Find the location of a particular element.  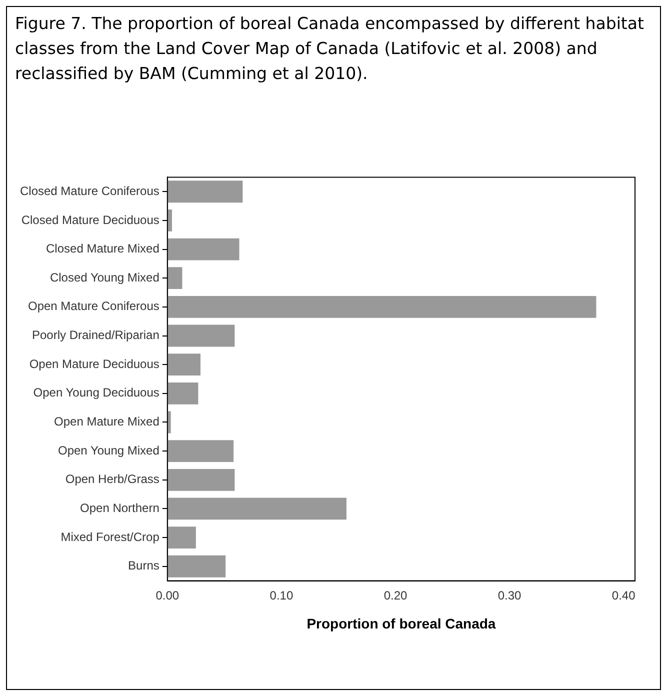

chart-title: Figure 7. The proportion of boreal Canada encompassed by different habitat classes from the Land Cover Map of Canada (Latifovic et al. 2008) and reclassified by BAM (Cumming et al 2010). is located at coordinates (330, 49).